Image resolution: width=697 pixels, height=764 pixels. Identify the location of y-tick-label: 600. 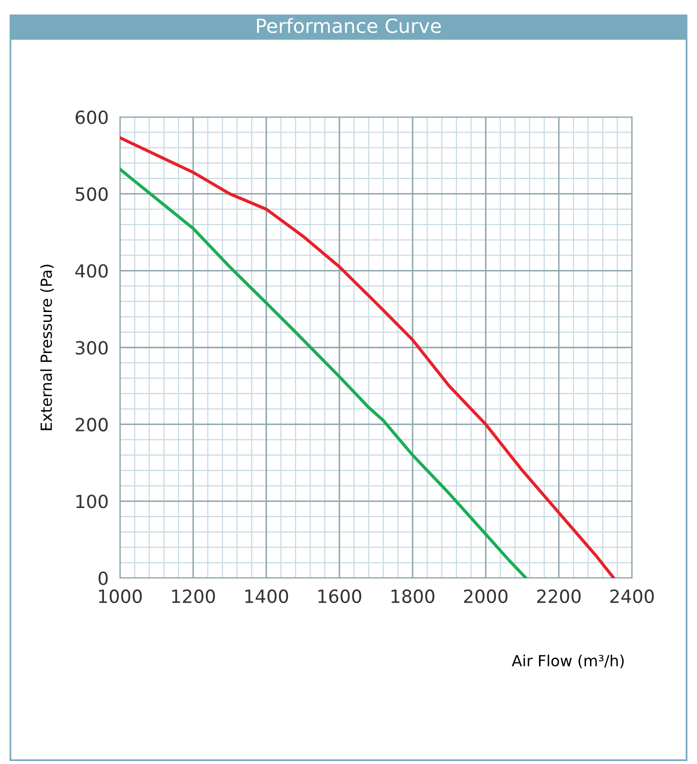
(92, 117).